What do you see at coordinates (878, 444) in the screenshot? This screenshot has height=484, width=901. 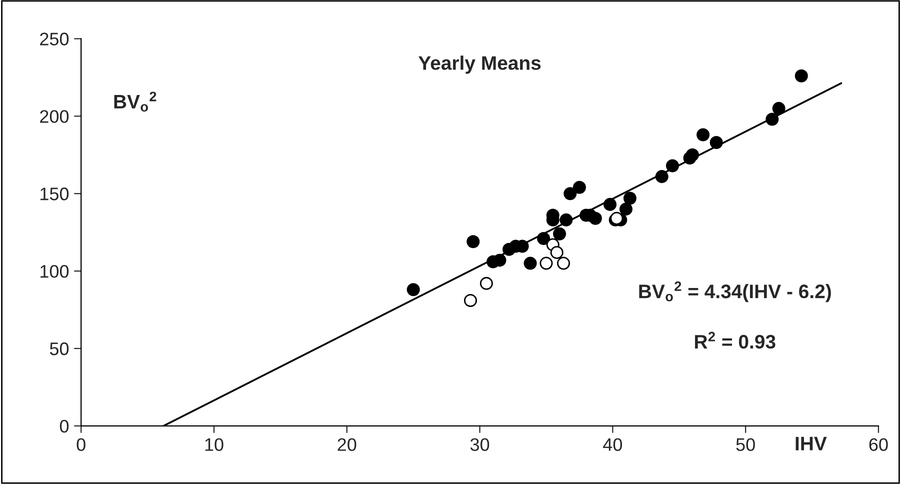 I see `x-tick-label: 60` at bounding box center [878, 444].